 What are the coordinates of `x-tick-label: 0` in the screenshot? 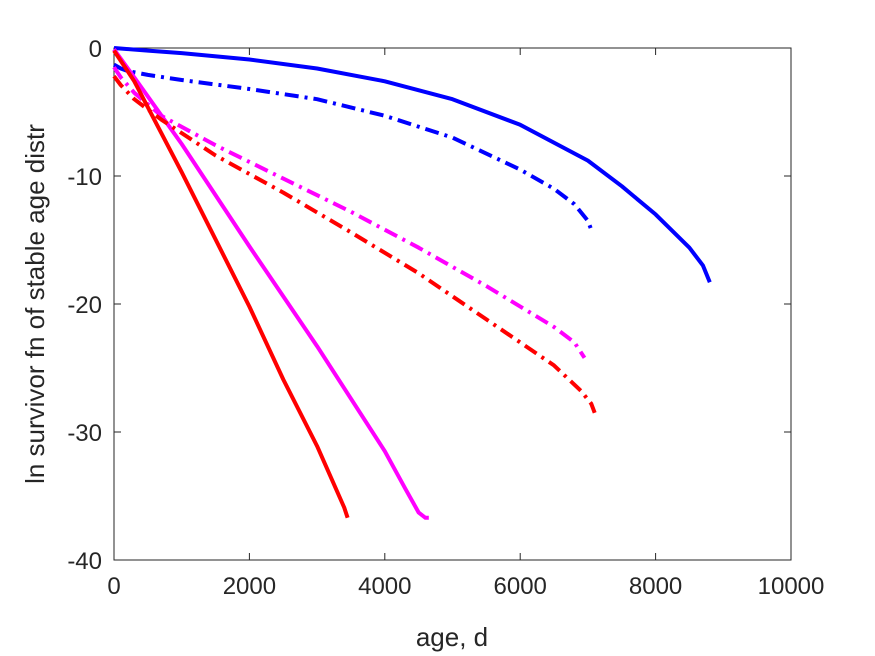 It's located at (113, 586).